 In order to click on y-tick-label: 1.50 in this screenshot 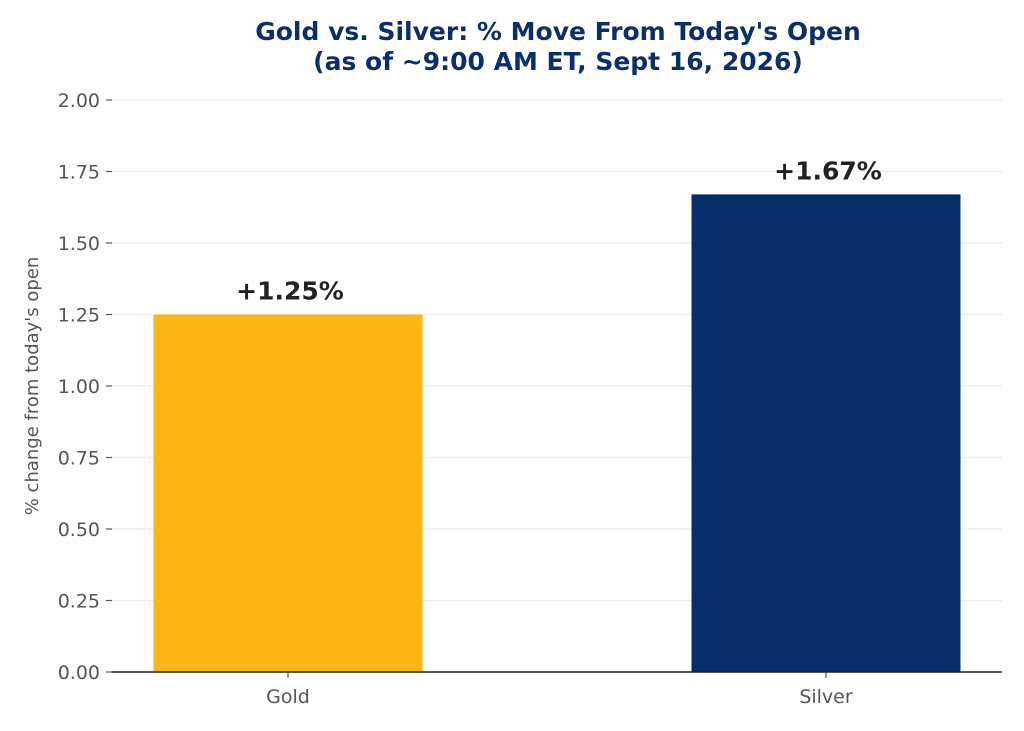, I will do `click(79, 244)`.